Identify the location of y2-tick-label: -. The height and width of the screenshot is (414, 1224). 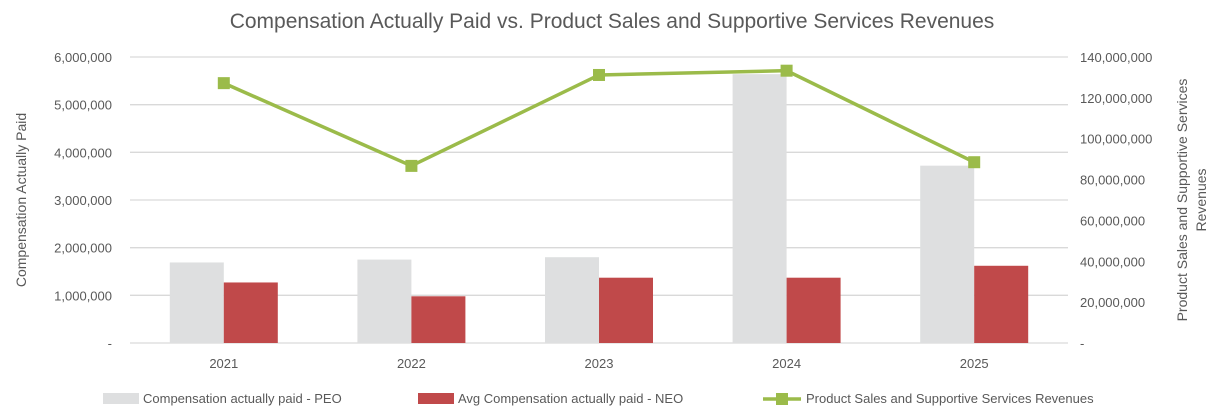
(1082, 343).